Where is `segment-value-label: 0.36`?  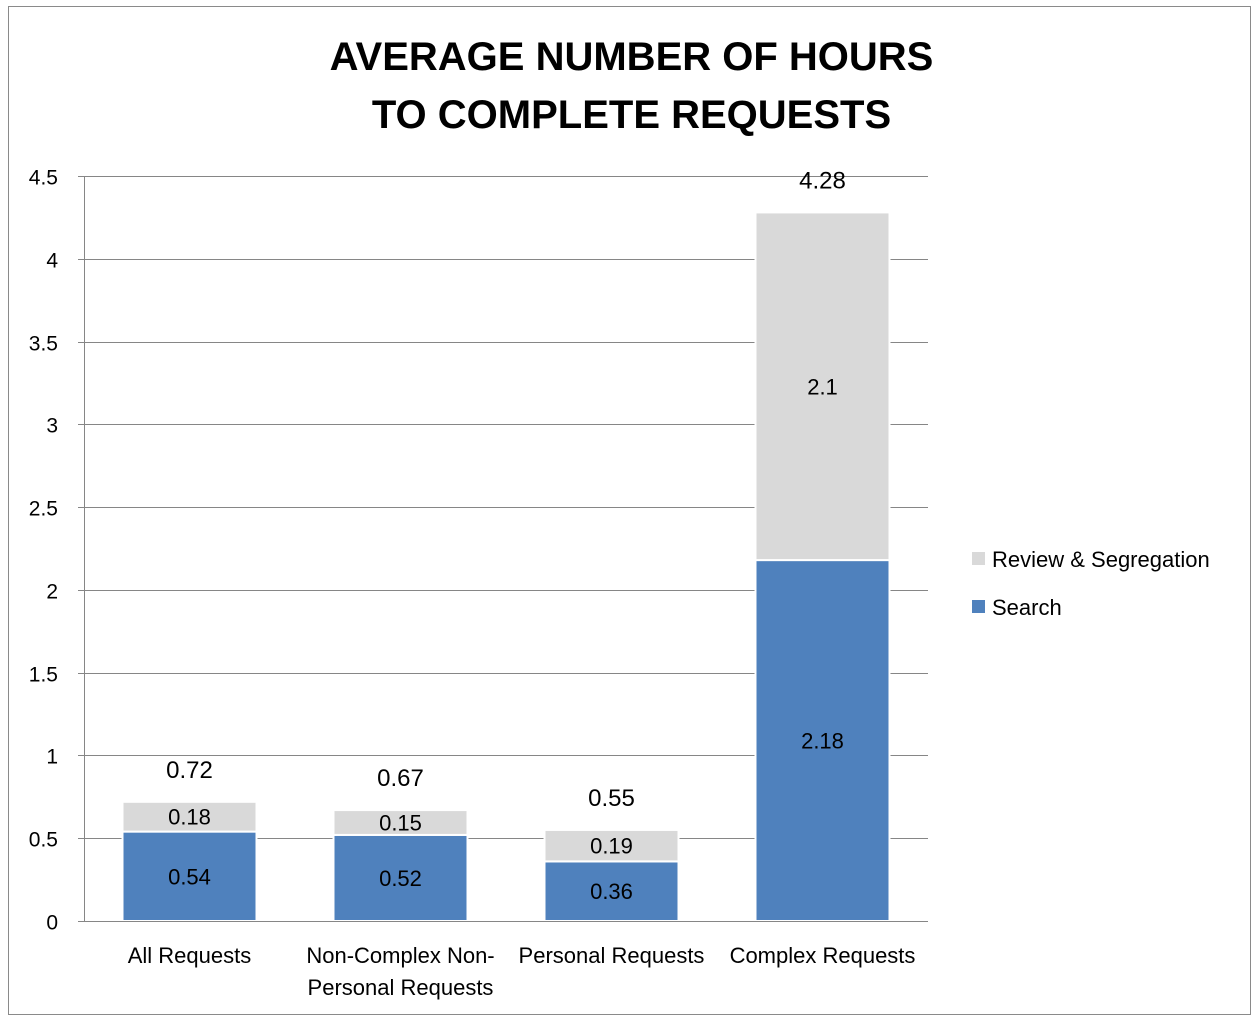 segment-value-label: 0.36 is located at coordinates (611, 891).